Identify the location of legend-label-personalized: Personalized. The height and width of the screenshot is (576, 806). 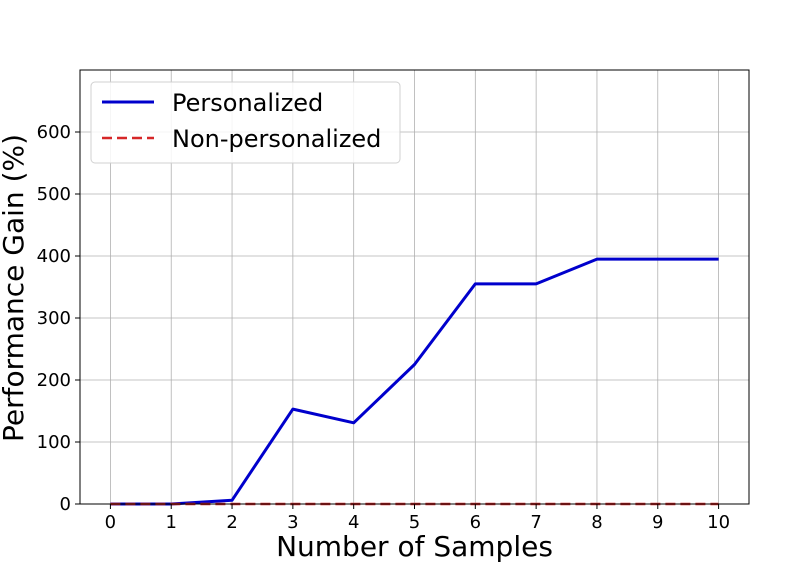
(247, 103).